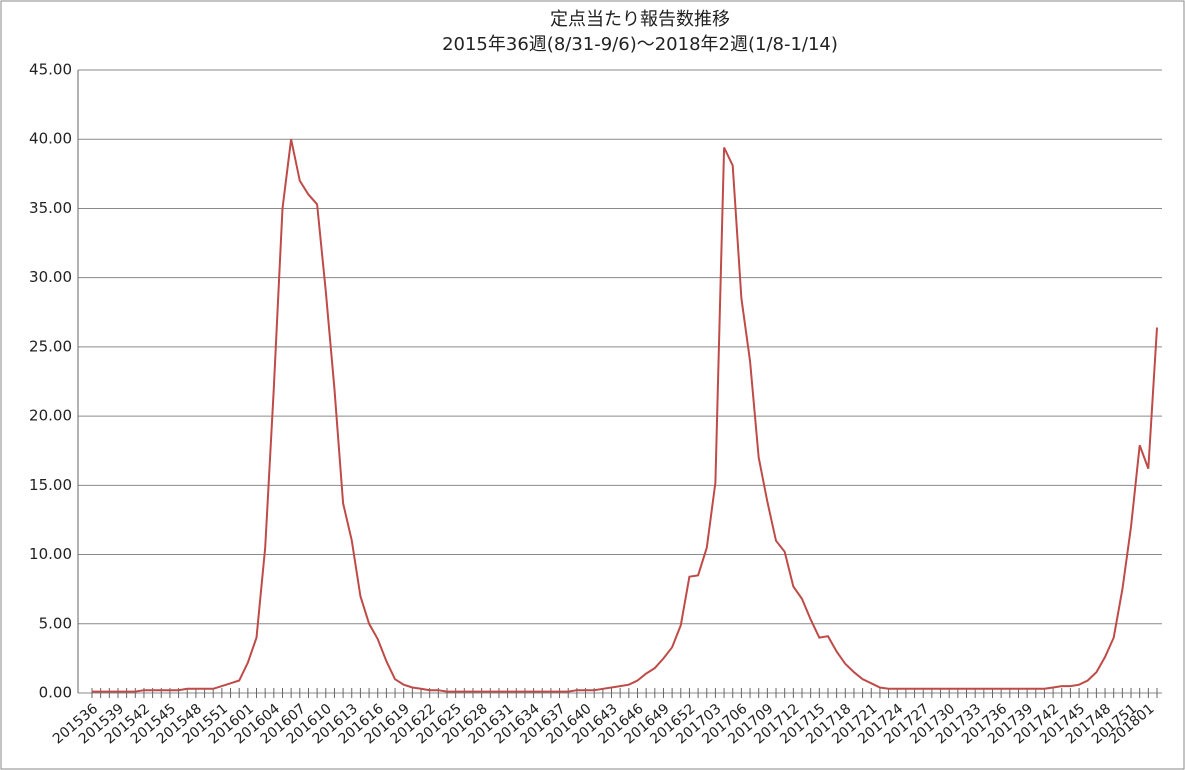 This screenshot has width=1185, height=770. What do you see at coordinates (50, 346) in the screenshot?
I see `y-tick-label: 25.00` at bounding box center [50, 346].